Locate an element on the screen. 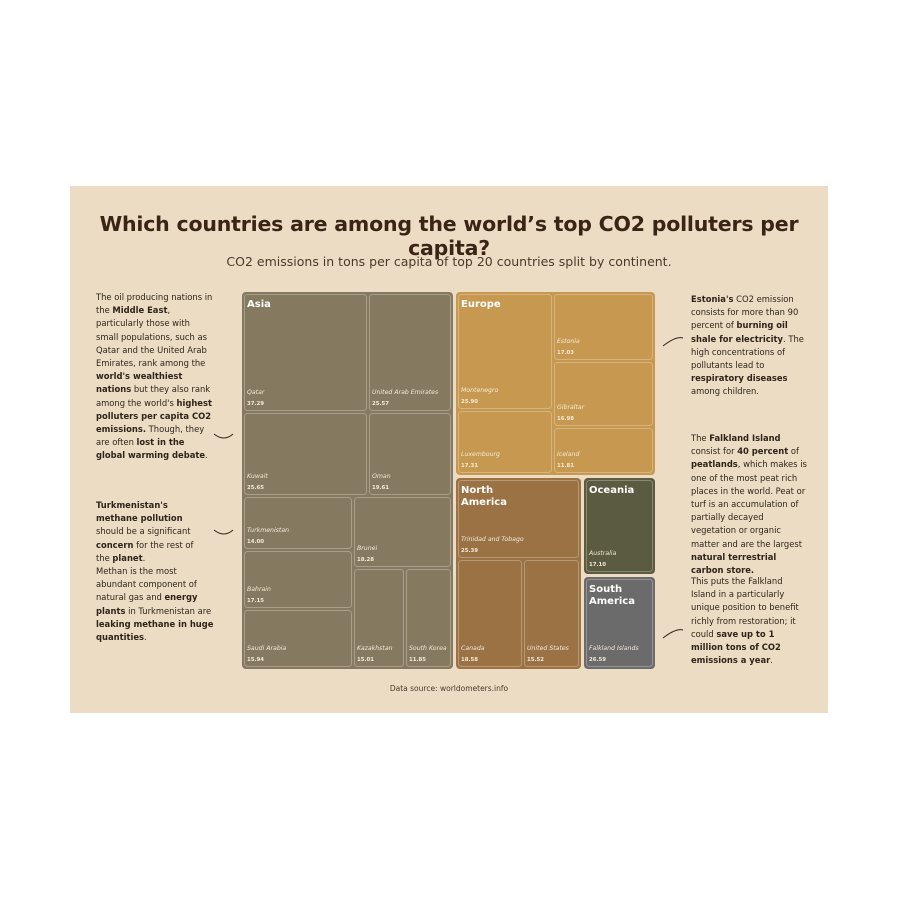 This screenshot has height=899, width=899. cell-value-brunei: 18.28 is located at coordinates (365, 560).